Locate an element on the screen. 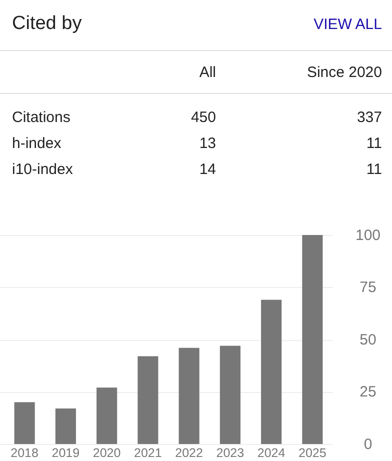 This screenshot has height=461, width=392. x-tick-label: 2024 is located at coordinates (271, 453).